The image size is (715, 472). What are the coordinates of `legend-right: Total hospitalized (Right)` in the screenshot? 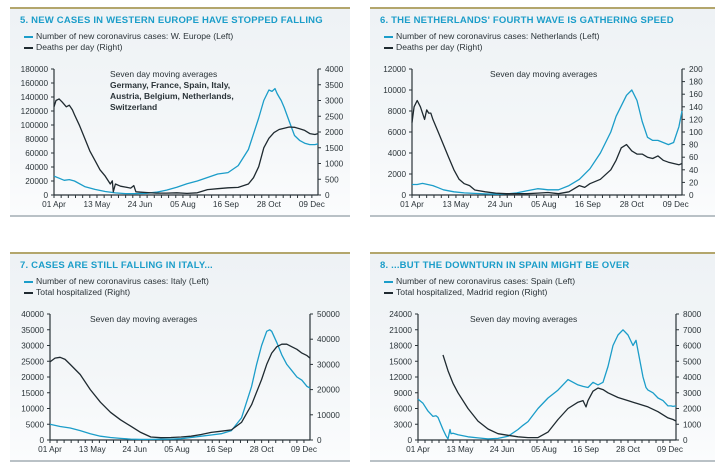 It's located at (77, 292).